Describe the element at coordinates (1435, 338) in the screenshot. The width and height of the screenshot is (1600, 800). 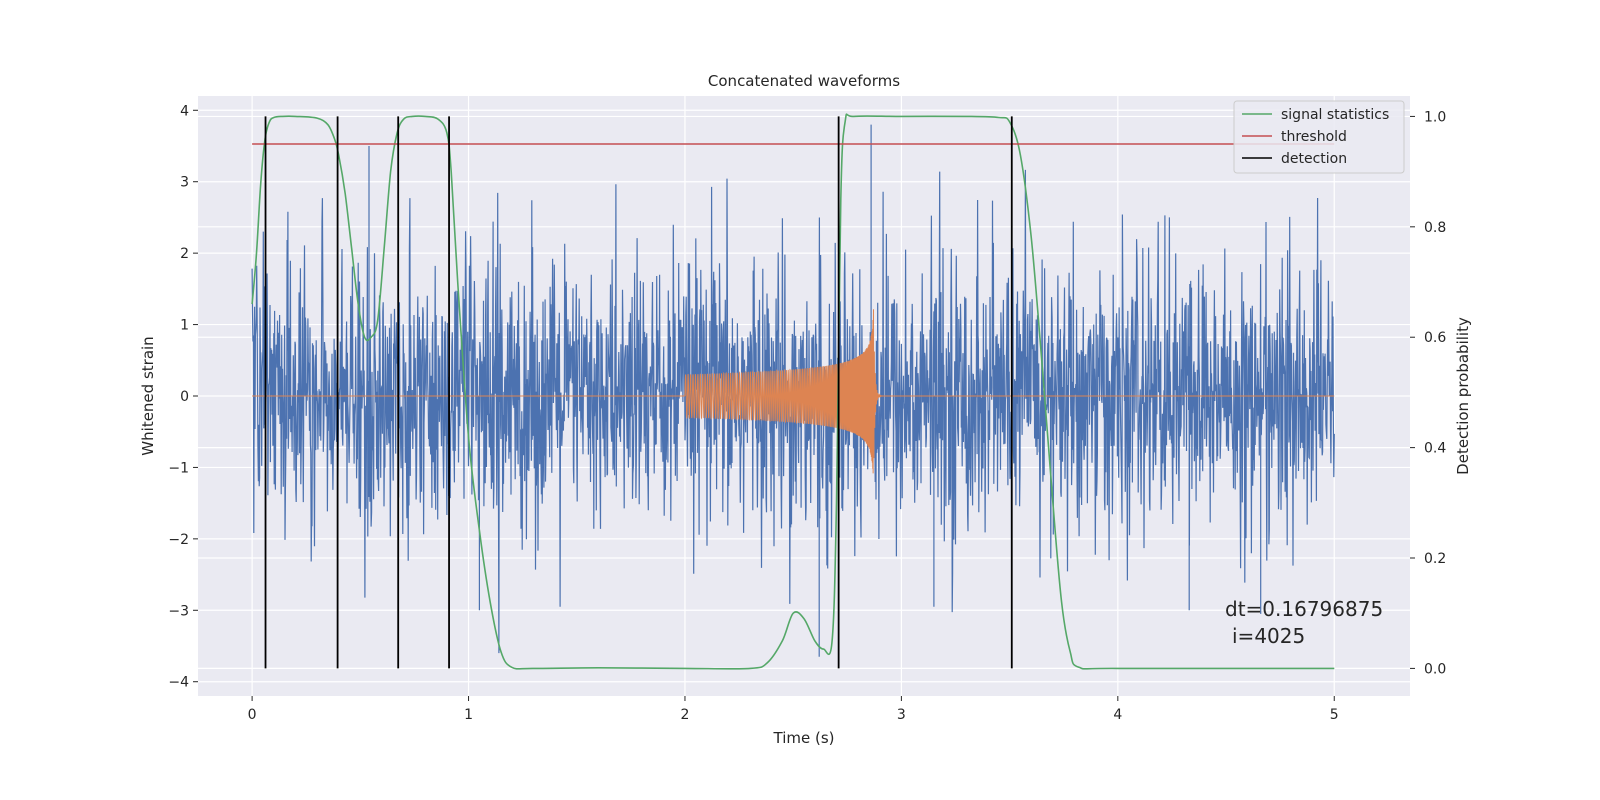
I see `y2-tick-label: 0.6` at that location.